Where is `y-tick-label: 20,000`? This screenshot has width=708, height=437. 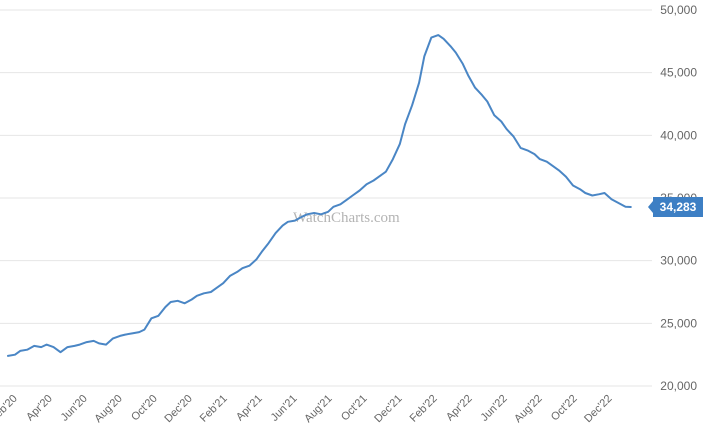
y-tick-label: 20,000 is located at coordinates (678, 386).